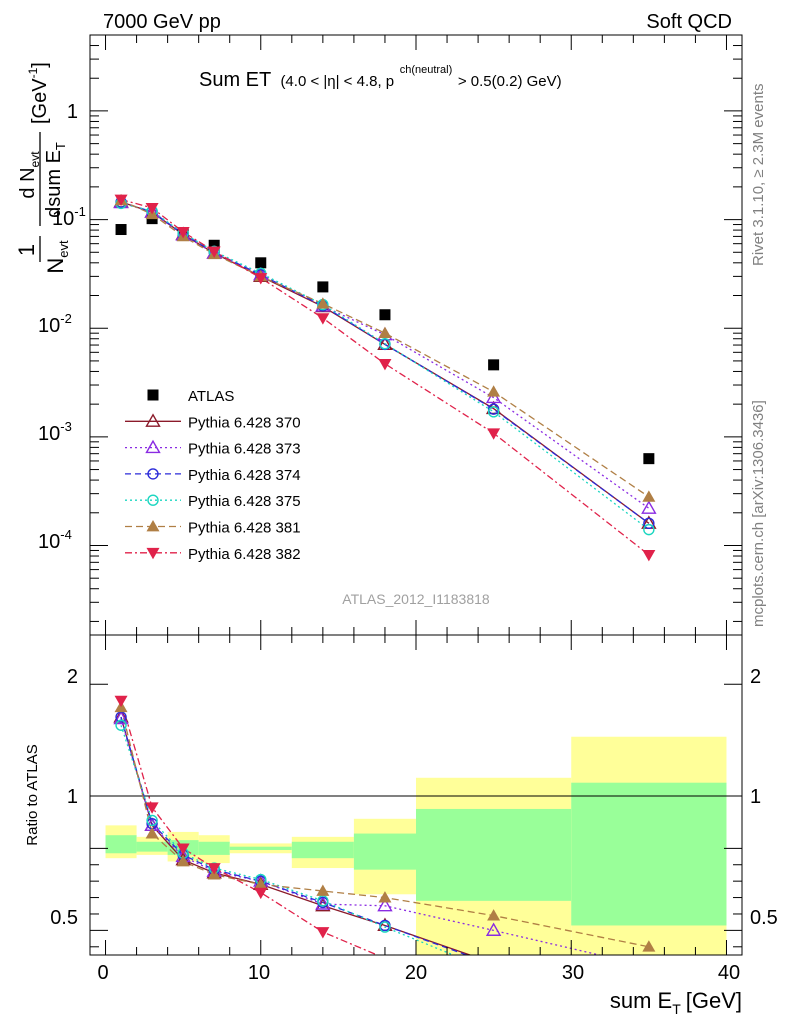 The height and width of the screenshot is (1024, 786). I want to click on ytick-label-0.01: 10⁻², so click(55, 324).